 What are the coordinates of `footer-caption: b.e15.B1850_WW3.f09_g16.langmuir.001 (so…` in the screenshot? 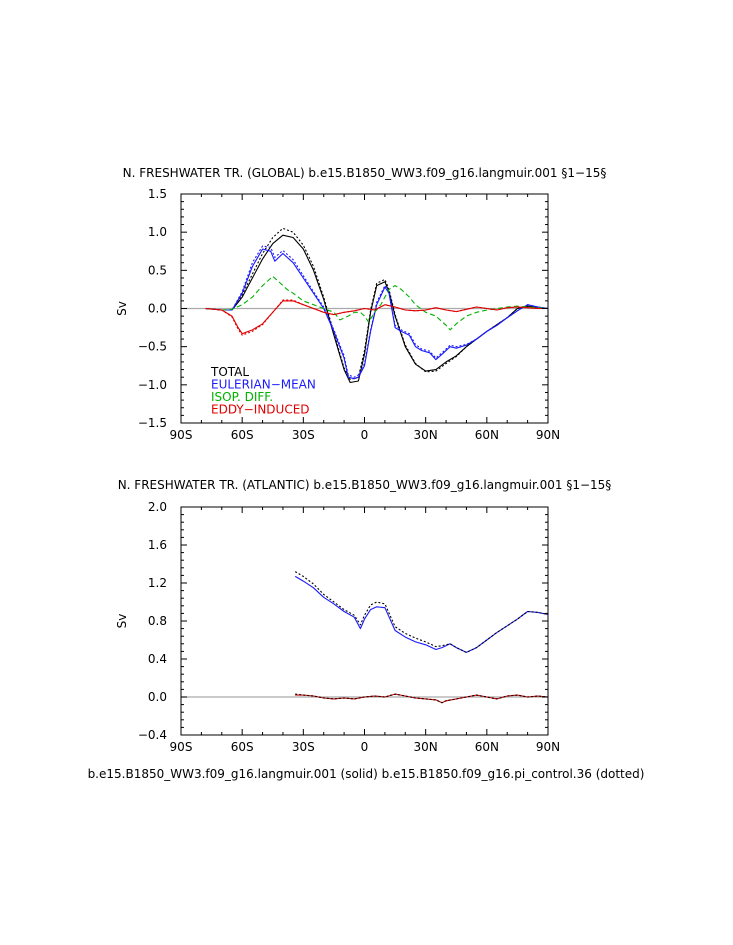 It's located at (366, 774).